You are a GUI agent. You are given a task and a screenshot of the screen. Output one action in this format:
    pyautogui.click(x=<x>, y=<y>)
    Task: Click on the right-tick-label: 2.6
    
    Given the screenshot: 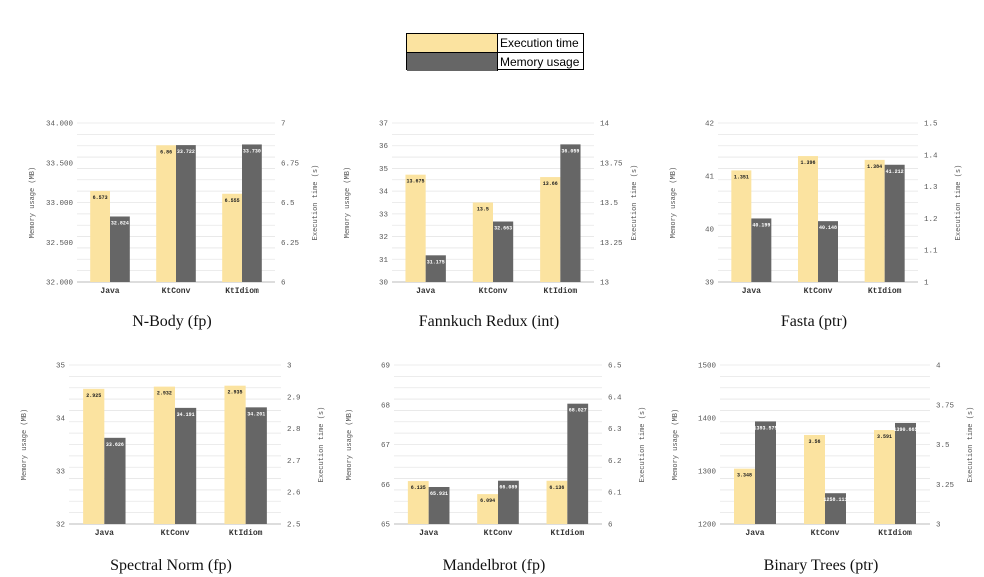 What is the action you would take?
    pyautogui.click(x=294, y=494)
    